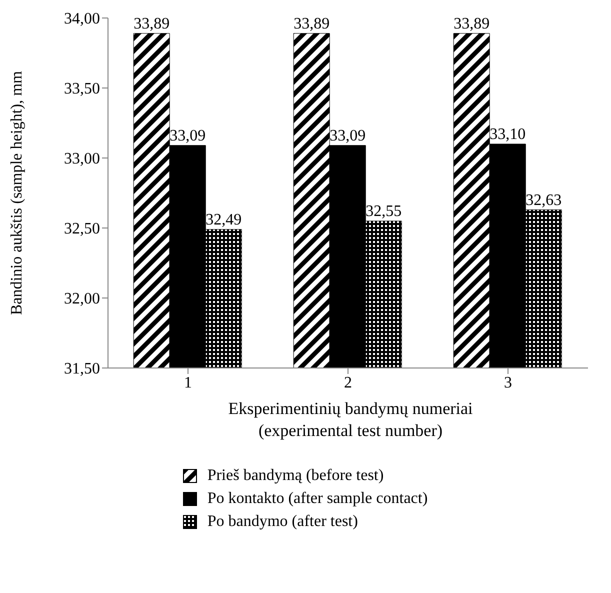  Describe the element at coordinates (82, 19) in the screenshot. I see `y-tick-label: 34,00` at that location.